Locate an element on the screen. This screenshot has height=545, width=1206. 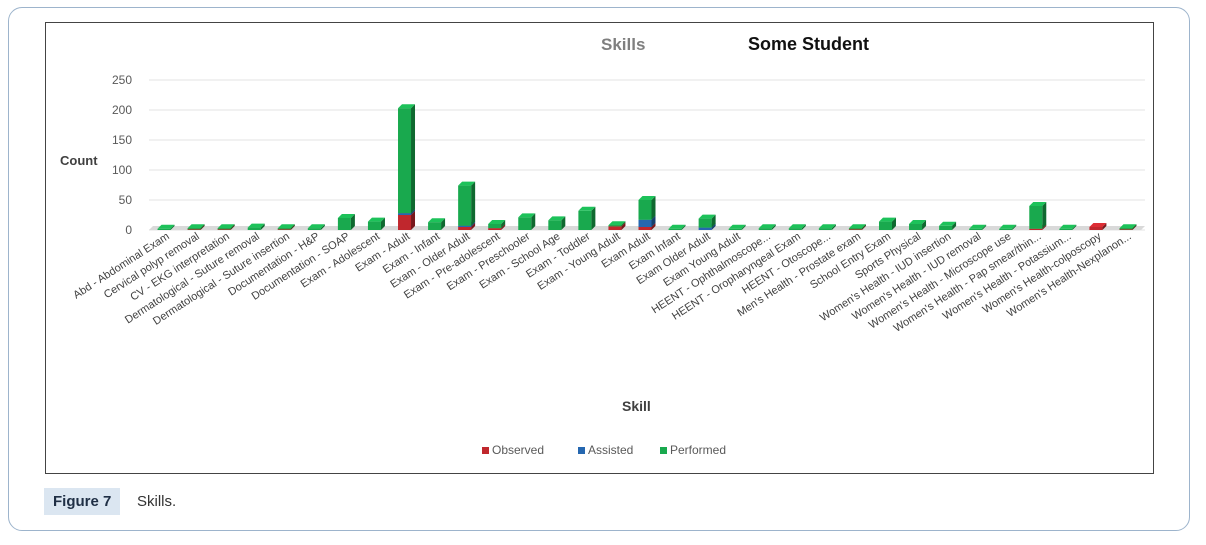
bar-observed is located at coordinates (1098, 226).